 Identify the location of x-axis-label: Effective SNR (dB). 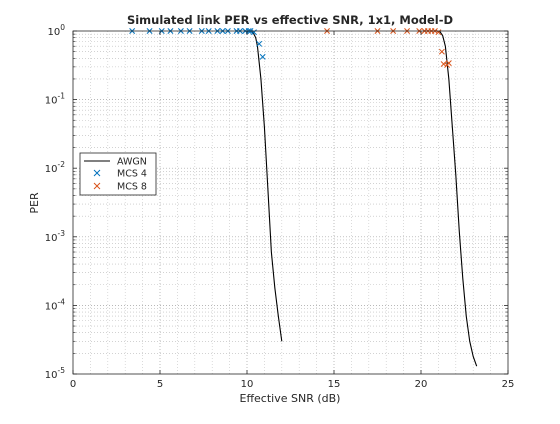
(290, 398).